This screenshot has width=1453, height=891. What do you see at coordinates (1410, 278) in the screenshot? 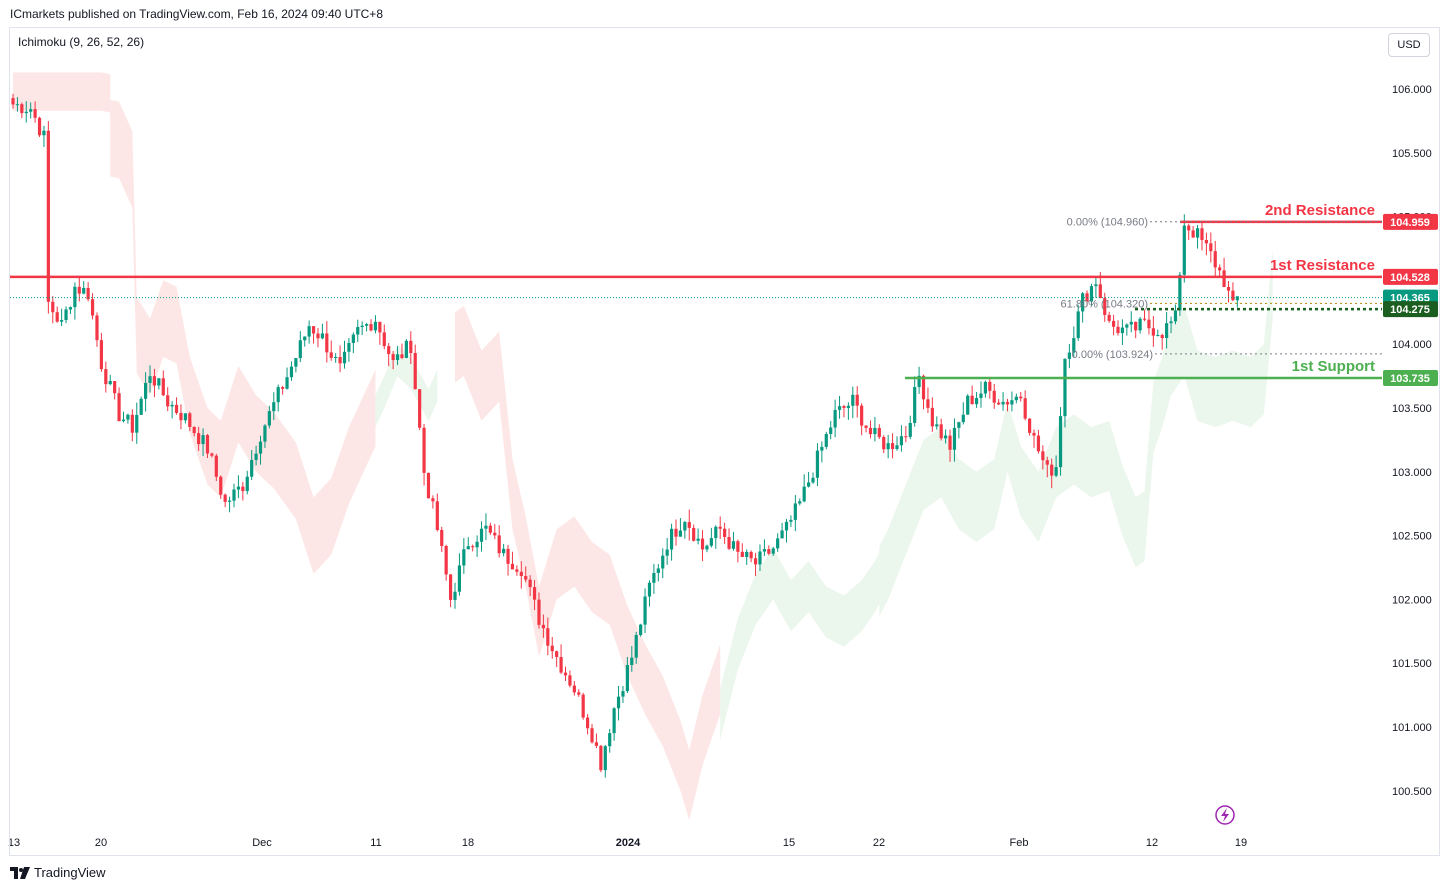
I see `level-price-tag-label: 104.528` at bounding box center [1410, 278].